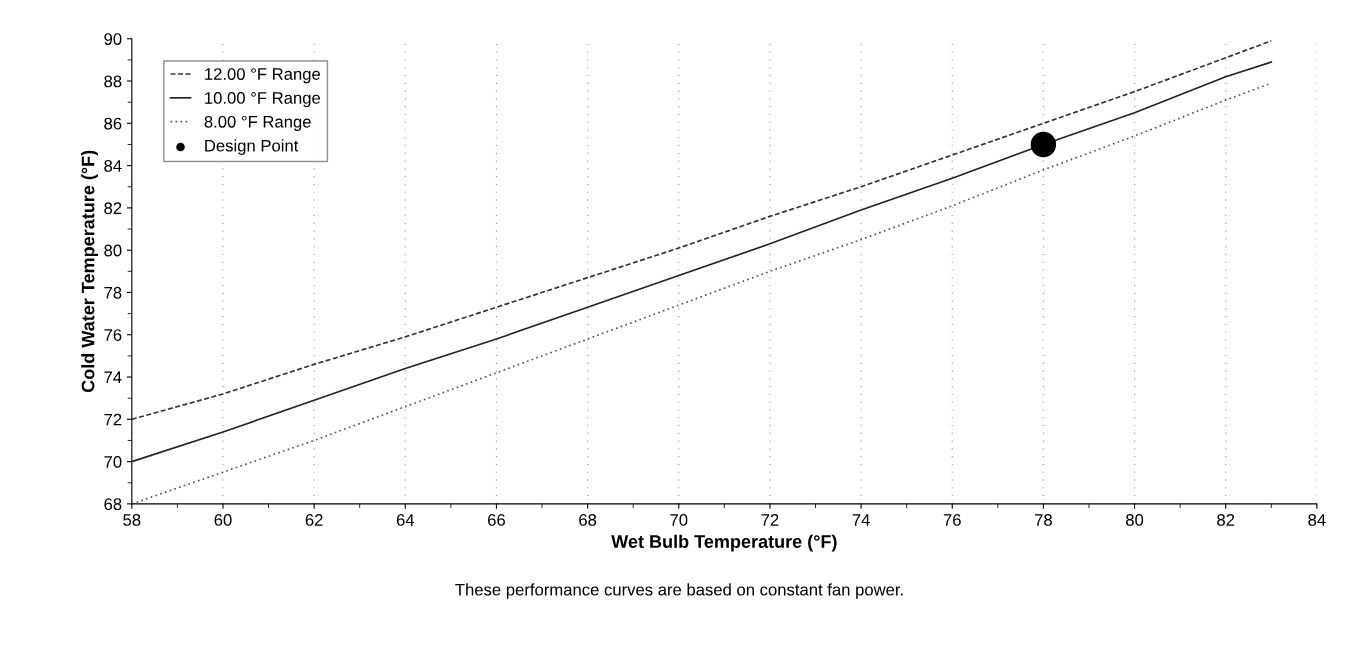 This screenshot has height=646, width=1359. Describe the element at coordinates (263, 100) in the screenshot. I see `legend-label: 10.00 °F Range` at that location.